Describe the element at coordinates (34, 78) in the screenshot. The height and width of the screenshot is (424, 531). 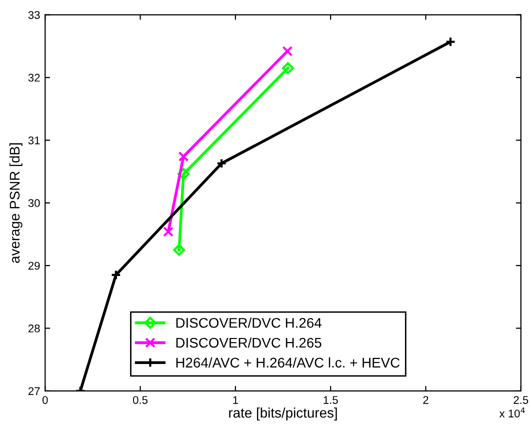
I see `y-tick-label: 32` at that location.